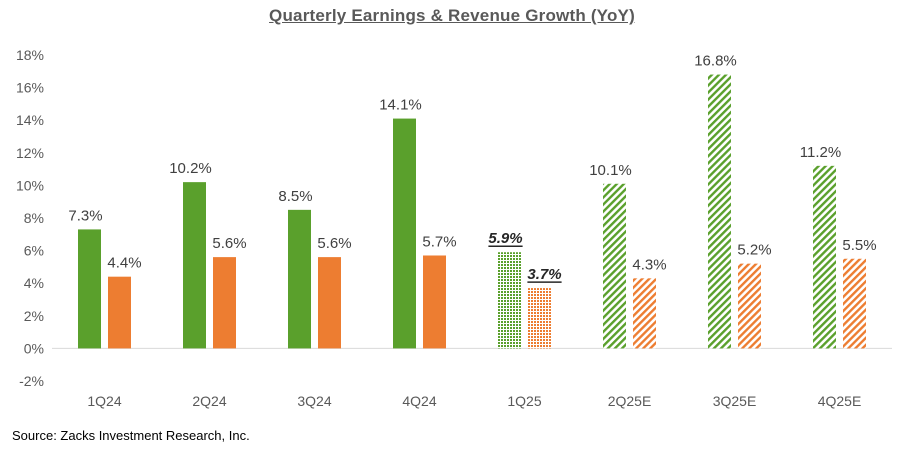 This screenshot has width=904, height=458. What do you see at coordinates (34, 251) in the screenshot?
I see `y-tick-label: 6%` at bounding box center [34, 251].